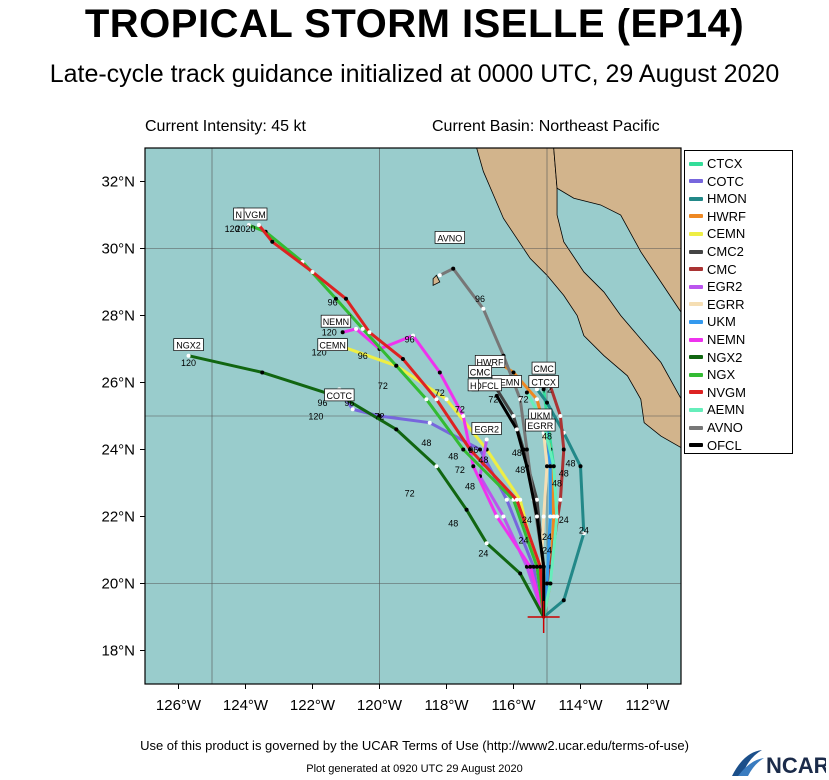 This screenshot has width=829, height=780. What do you see at coordinates (715, 163) in the screenshot?
I see `legend-item-ctcx: CTCX` at bounding box center [715, 163].